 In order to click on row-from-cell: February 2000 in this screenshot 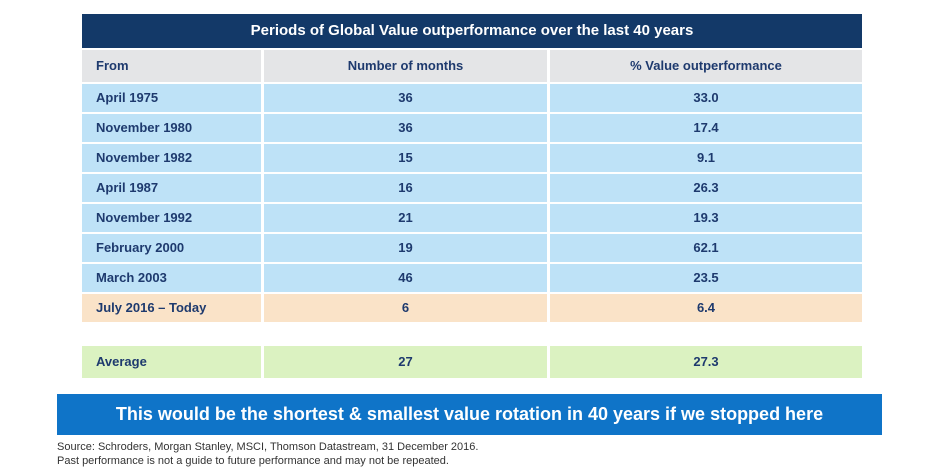, I will do `click(173, 248)`.